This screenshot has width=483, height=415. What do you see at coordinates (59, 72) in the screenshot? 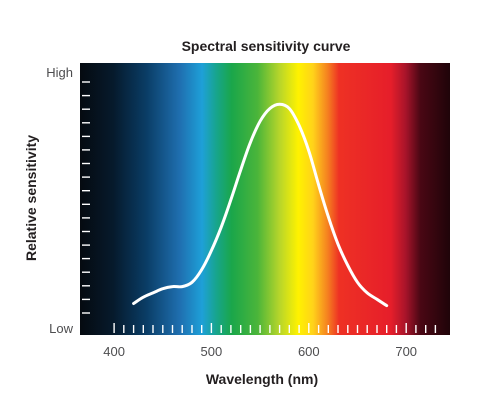
I see `y-tick-label-high: High` at bounding box center [59, 72].